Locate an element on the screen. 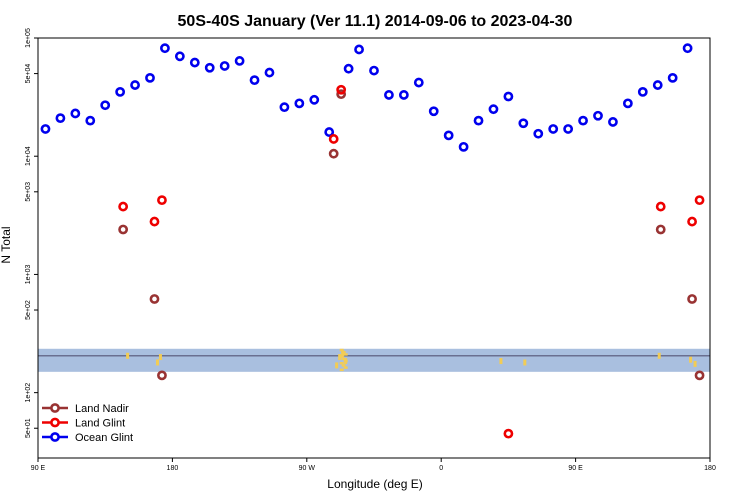  x-tick-label: 180 is located at coordinates (710, 468).